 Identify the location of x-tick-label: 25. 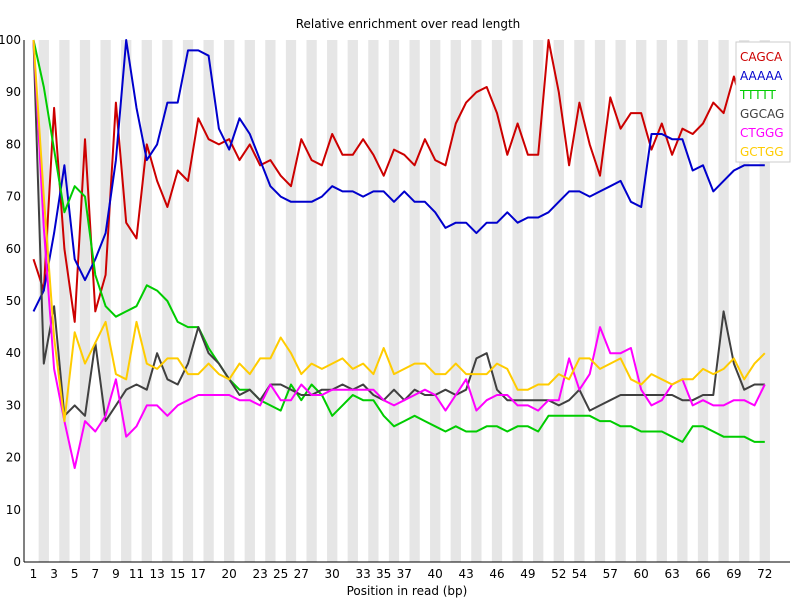
(280, 574).